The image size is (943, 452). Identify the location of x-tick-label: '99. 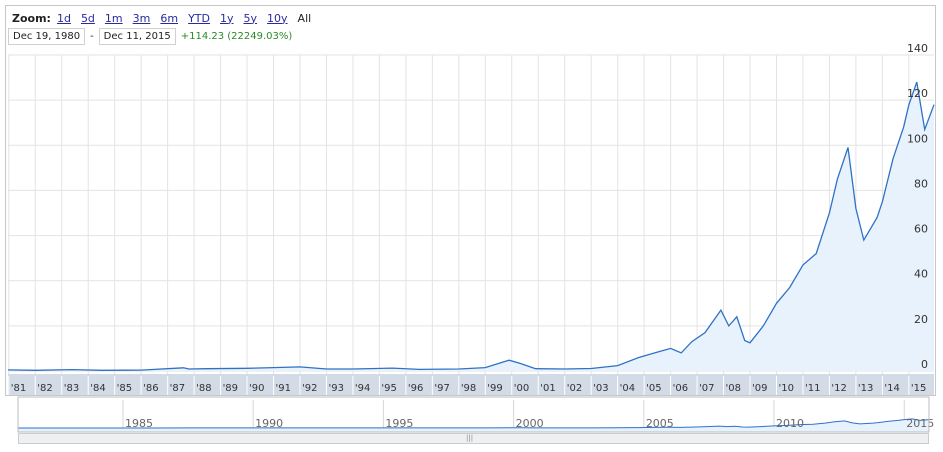
(494, 388).